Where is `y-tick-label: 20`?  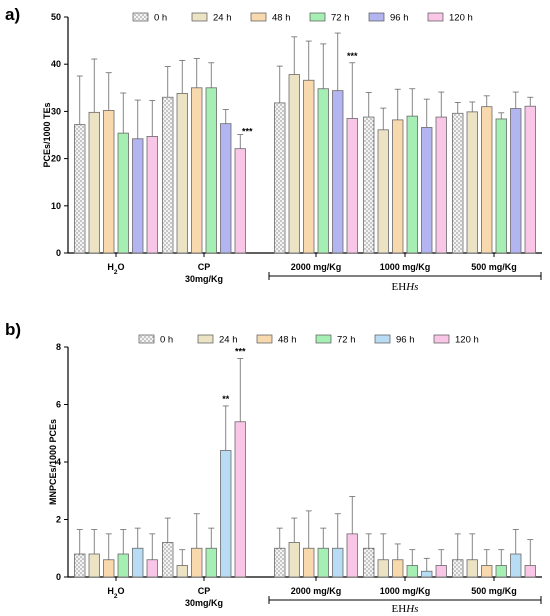
y-tick-label: 20 is located at coordinates (56, 159).